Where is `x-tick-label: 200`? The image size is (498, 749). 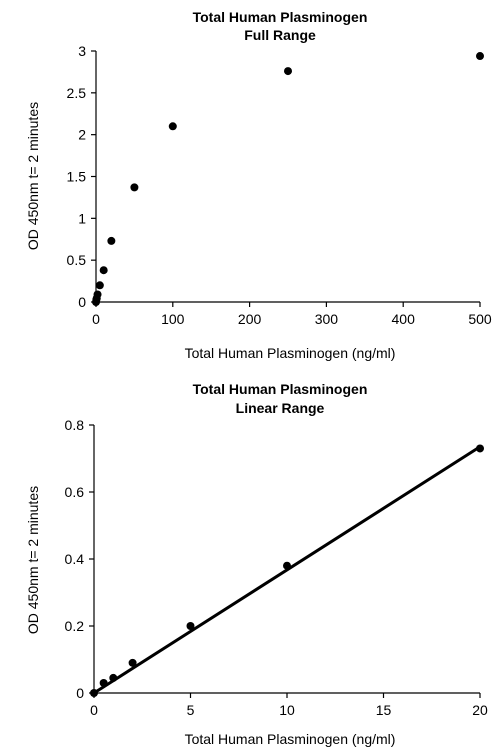 x-tick-label: 200 is located at coordinates (250, 319).